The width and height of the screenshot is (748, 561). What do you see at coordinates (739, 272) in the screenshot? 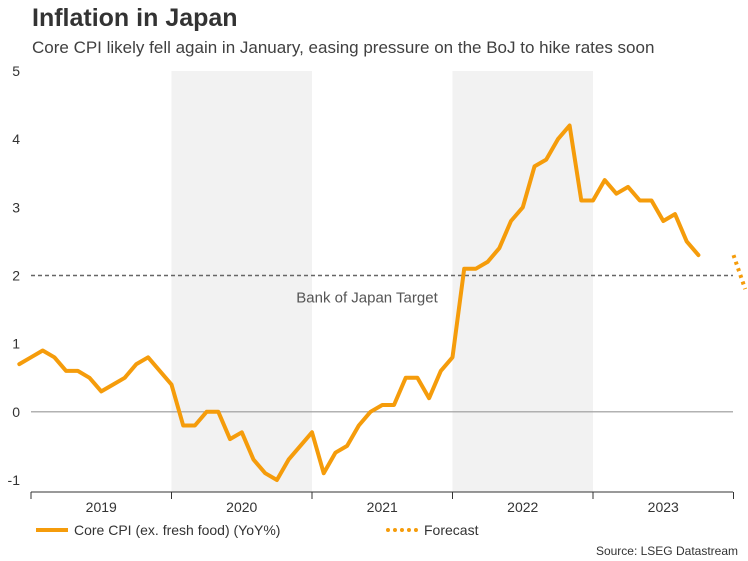
I see `series-line-forecast` at bounding box center [739, 272].